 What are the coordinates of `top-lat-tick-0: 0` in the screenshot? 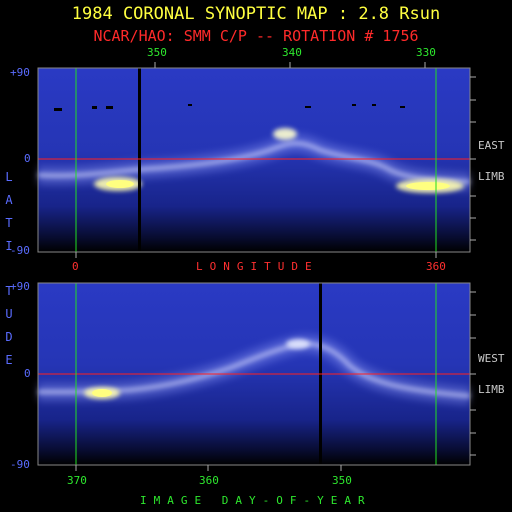 It's located at (27, 158).